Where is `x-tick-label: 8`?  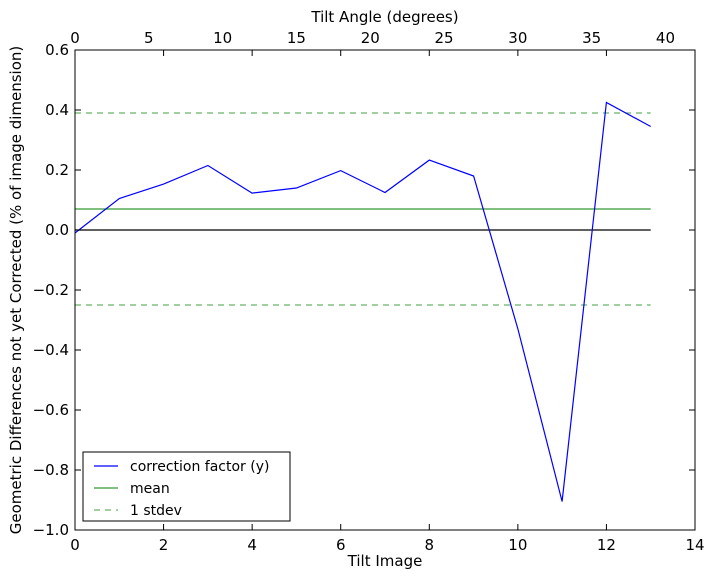 x-tick-label: 8 is located at coordinates (430, 545).